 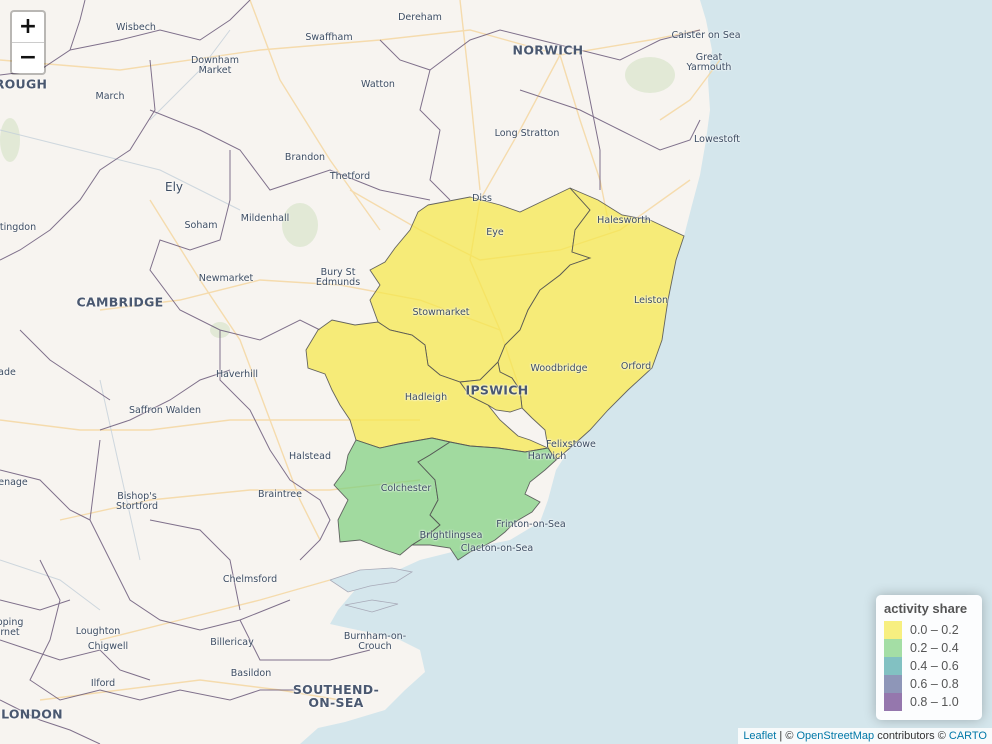 I want to click on legend-item: 0.4 – 0.6, so click(x=929, y=666).